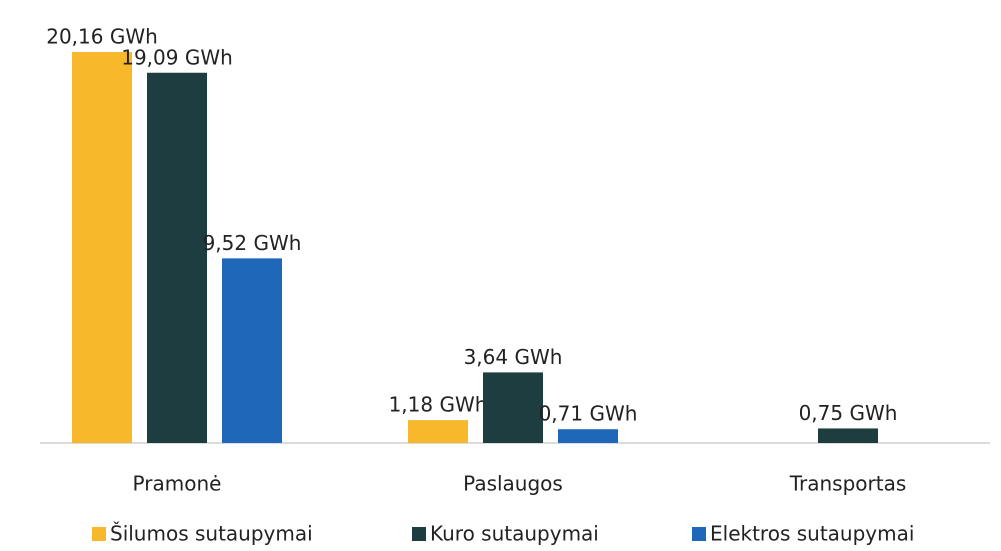 The width and height of the screenshot is (1001, 551). I want to click on data-label: 0,75 GWh, so click(848, 413).